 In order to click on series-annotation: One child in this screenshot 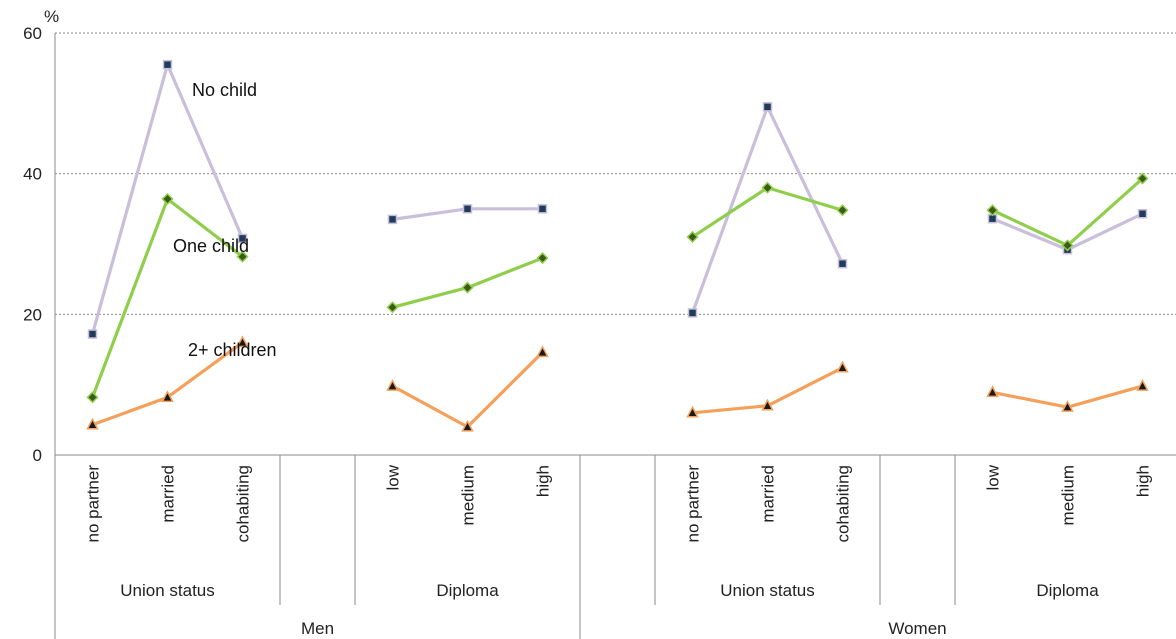, I will do `click(211, 246)`.